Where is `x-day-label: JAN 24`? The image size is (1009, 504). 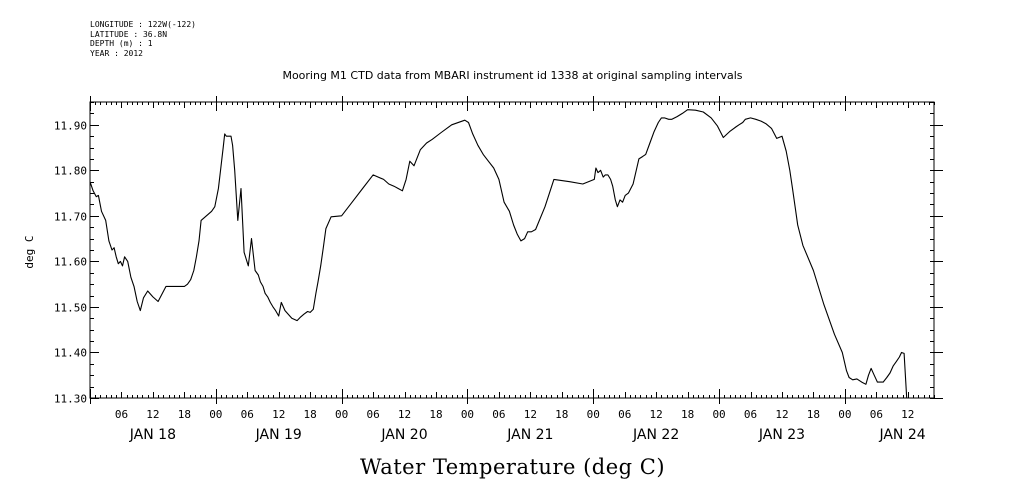
x-day-label: JAN 24 is located at coordinates (901, 435).